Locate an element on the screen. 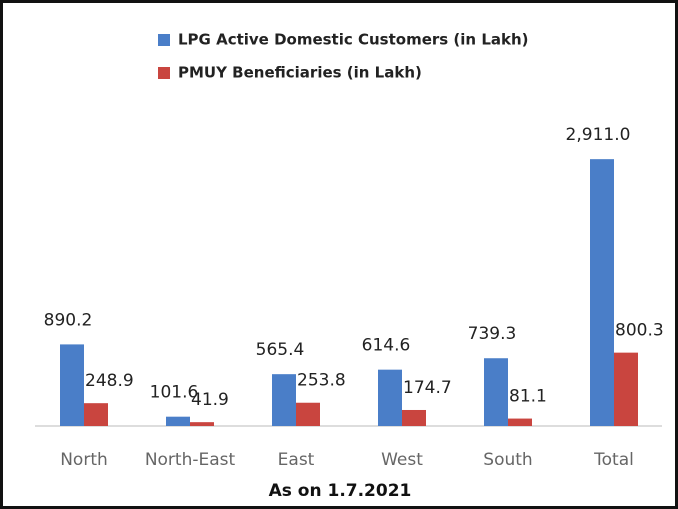 This screenshot has width=678, height=509. x-tick-label: North-East is located at coordinates (190, 460).